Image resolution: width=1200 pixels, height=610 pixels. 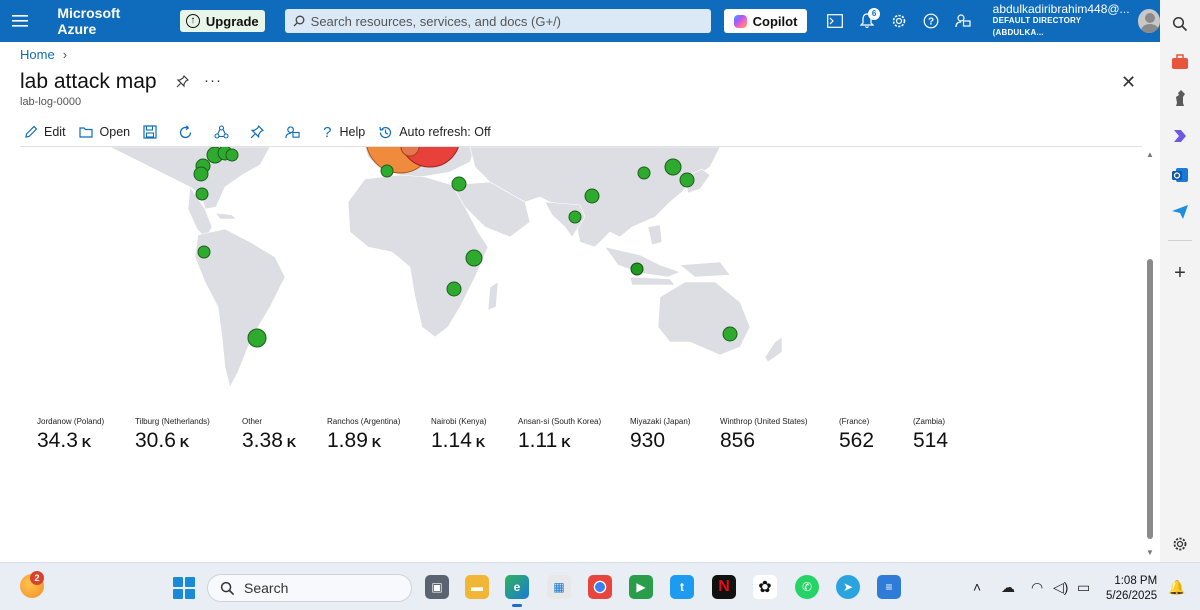 I want to click on taskbar-search: Search, so click(x=309, y=588).